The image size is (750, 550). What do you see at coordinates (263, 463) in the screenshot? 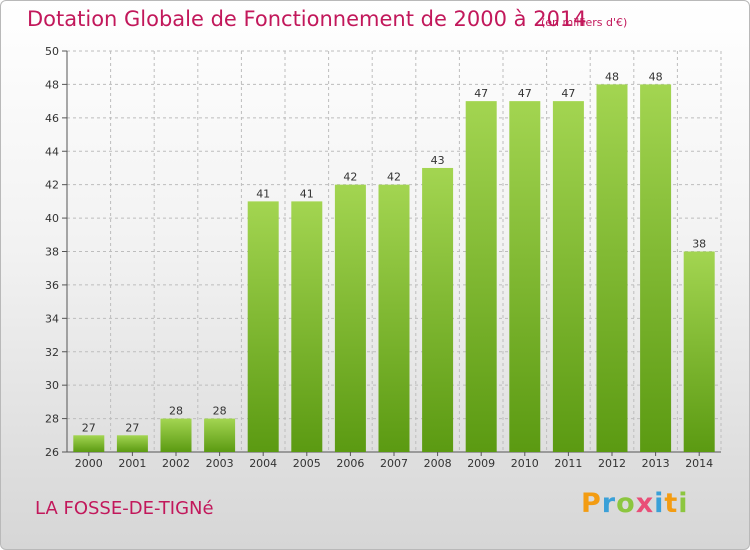
I see `x-tick-label: 2004` at bounding box center [263, 463].